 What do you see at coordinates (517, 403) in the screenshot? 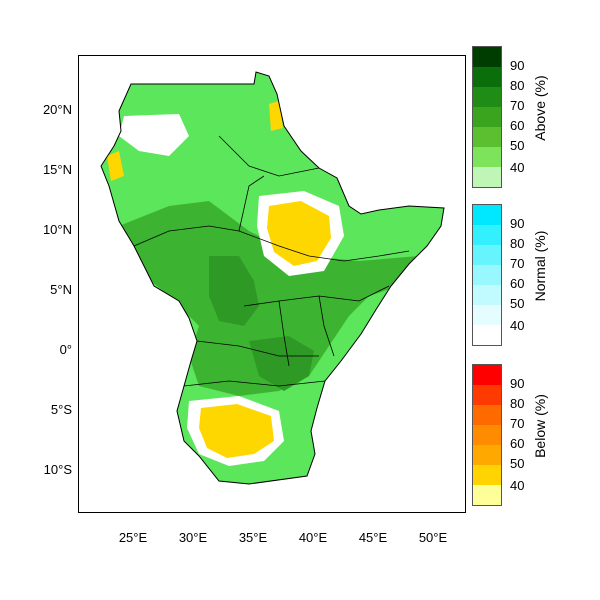
I see `legend-below-tick-80: 80` at bounding box center [517, 403].